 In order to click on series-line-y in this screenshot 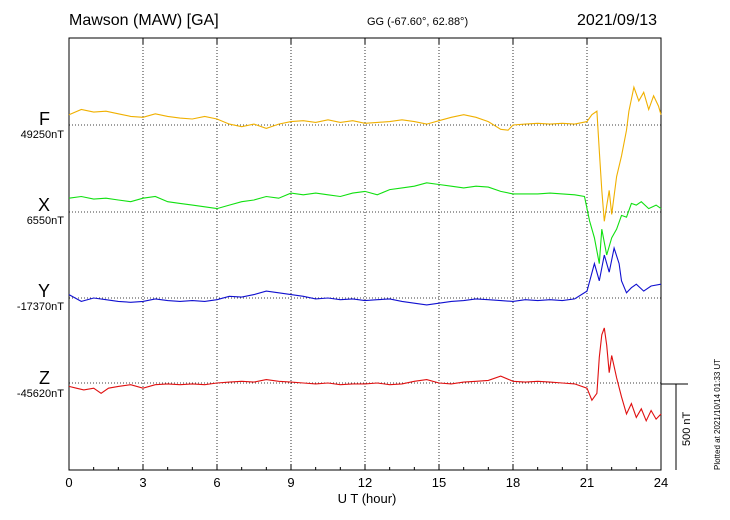, I will do `click(365, 275)`.